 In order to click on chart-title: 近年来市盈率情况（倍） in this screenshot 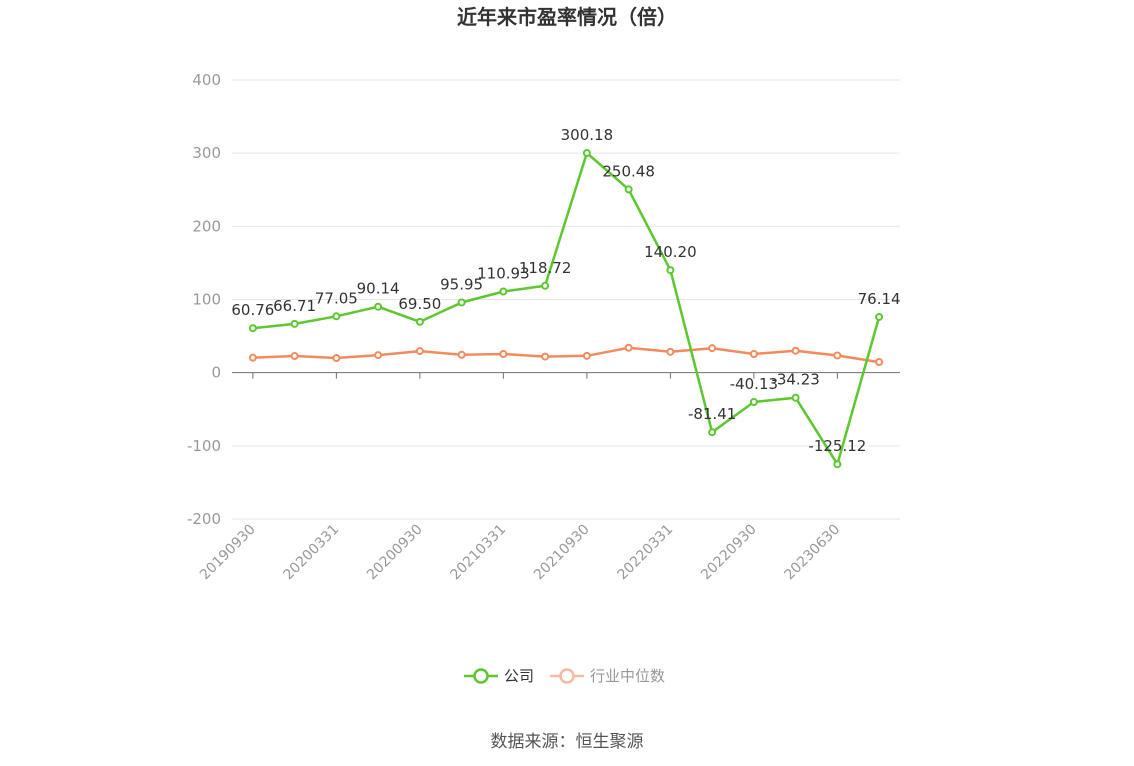, I will do `click(567, 17)`.